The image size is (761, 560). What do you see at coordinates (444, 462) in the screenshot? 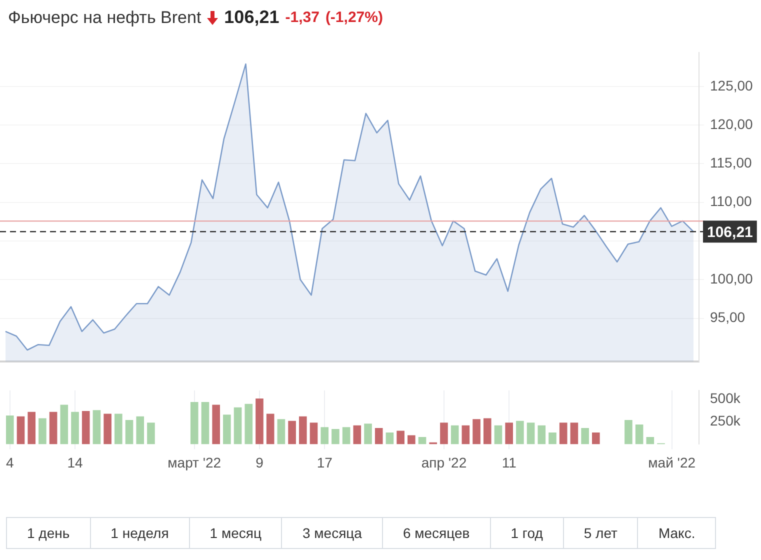
I see `x-tick-label: апр '22` at bounding box center [444, 462].